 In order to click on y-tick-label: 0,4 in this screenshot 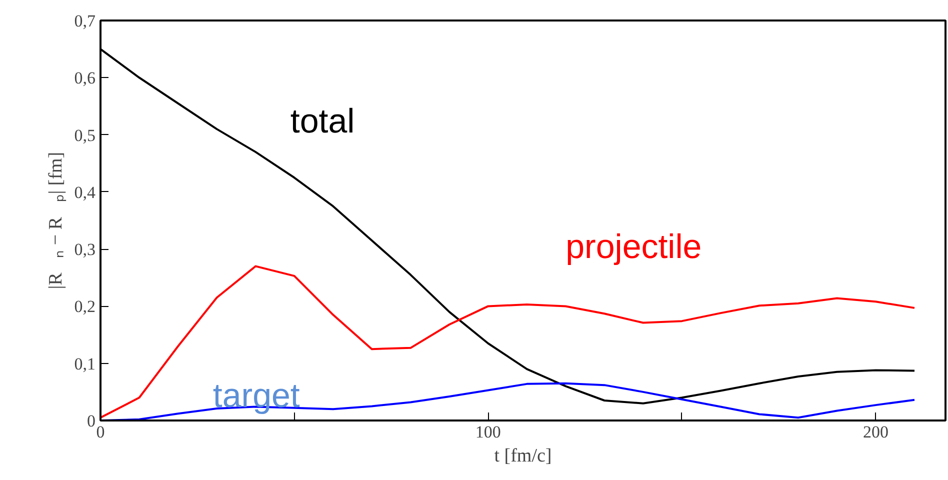, I will do `click(85, 192)`.